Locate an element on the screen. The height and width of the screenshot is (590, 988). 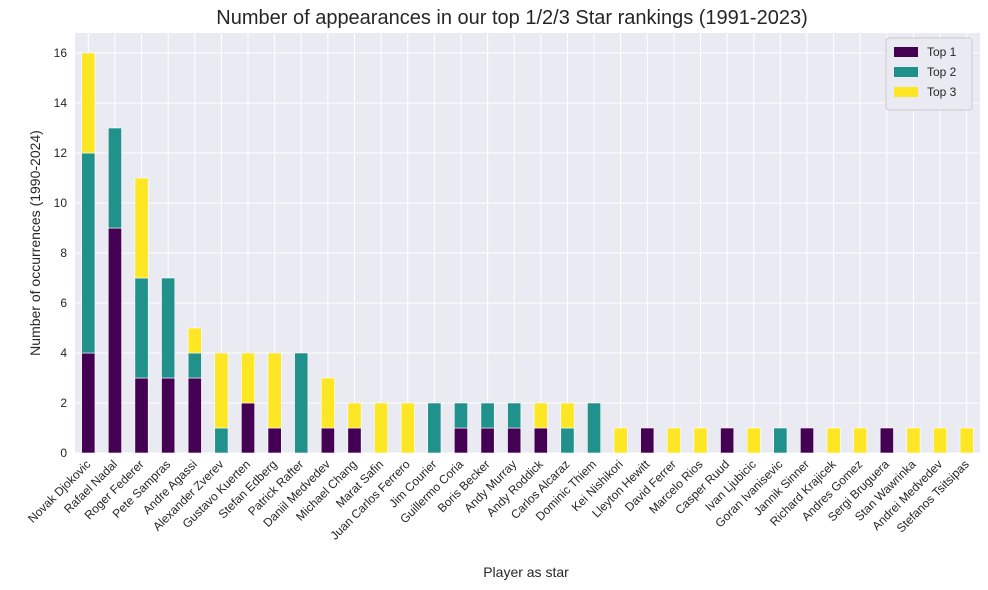
y-tick-label: 12 is located at coordinates (61, 153).